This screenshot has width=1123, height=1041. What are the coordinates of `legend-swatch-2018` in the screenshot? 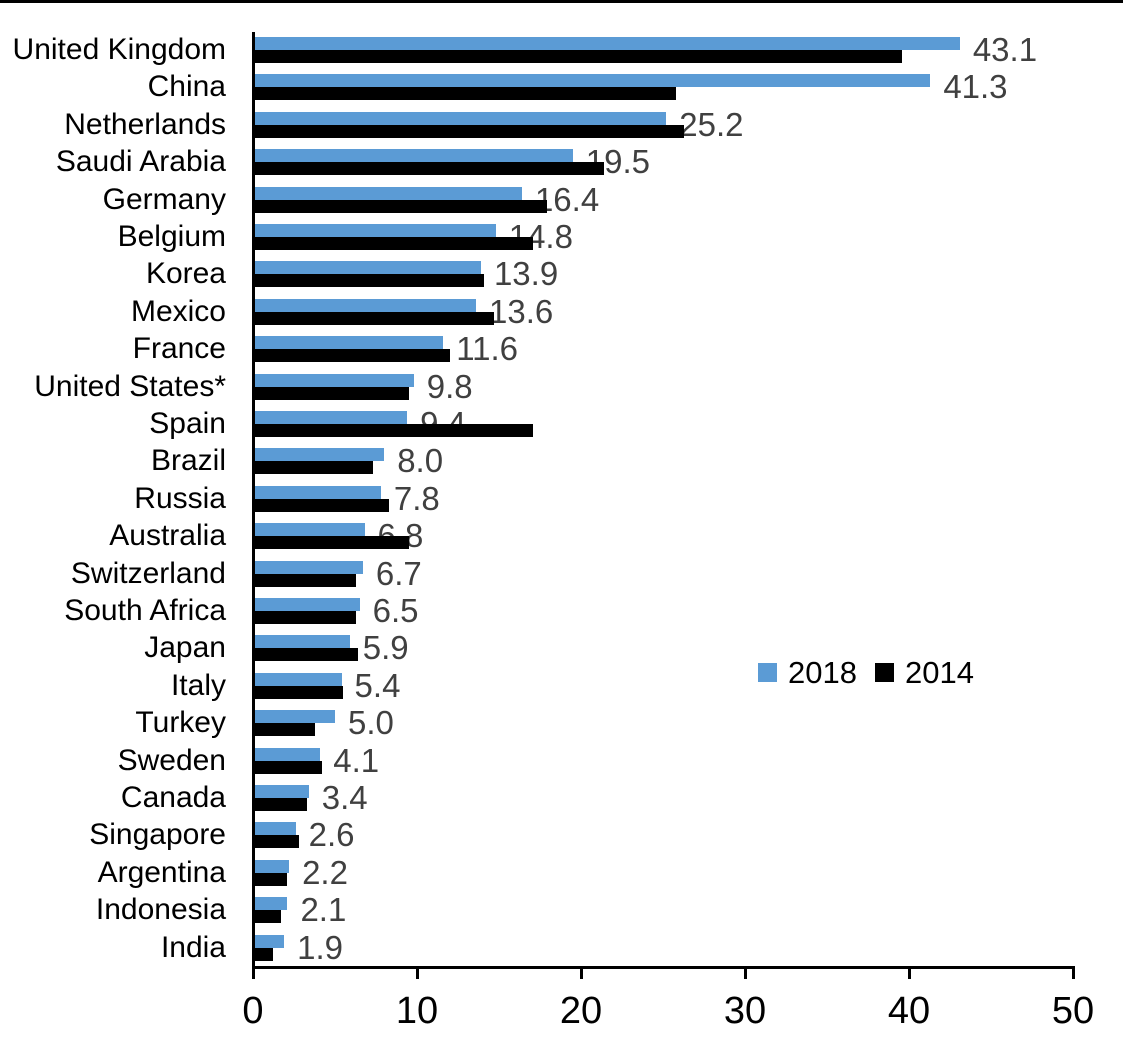 It's located at (767, 672).